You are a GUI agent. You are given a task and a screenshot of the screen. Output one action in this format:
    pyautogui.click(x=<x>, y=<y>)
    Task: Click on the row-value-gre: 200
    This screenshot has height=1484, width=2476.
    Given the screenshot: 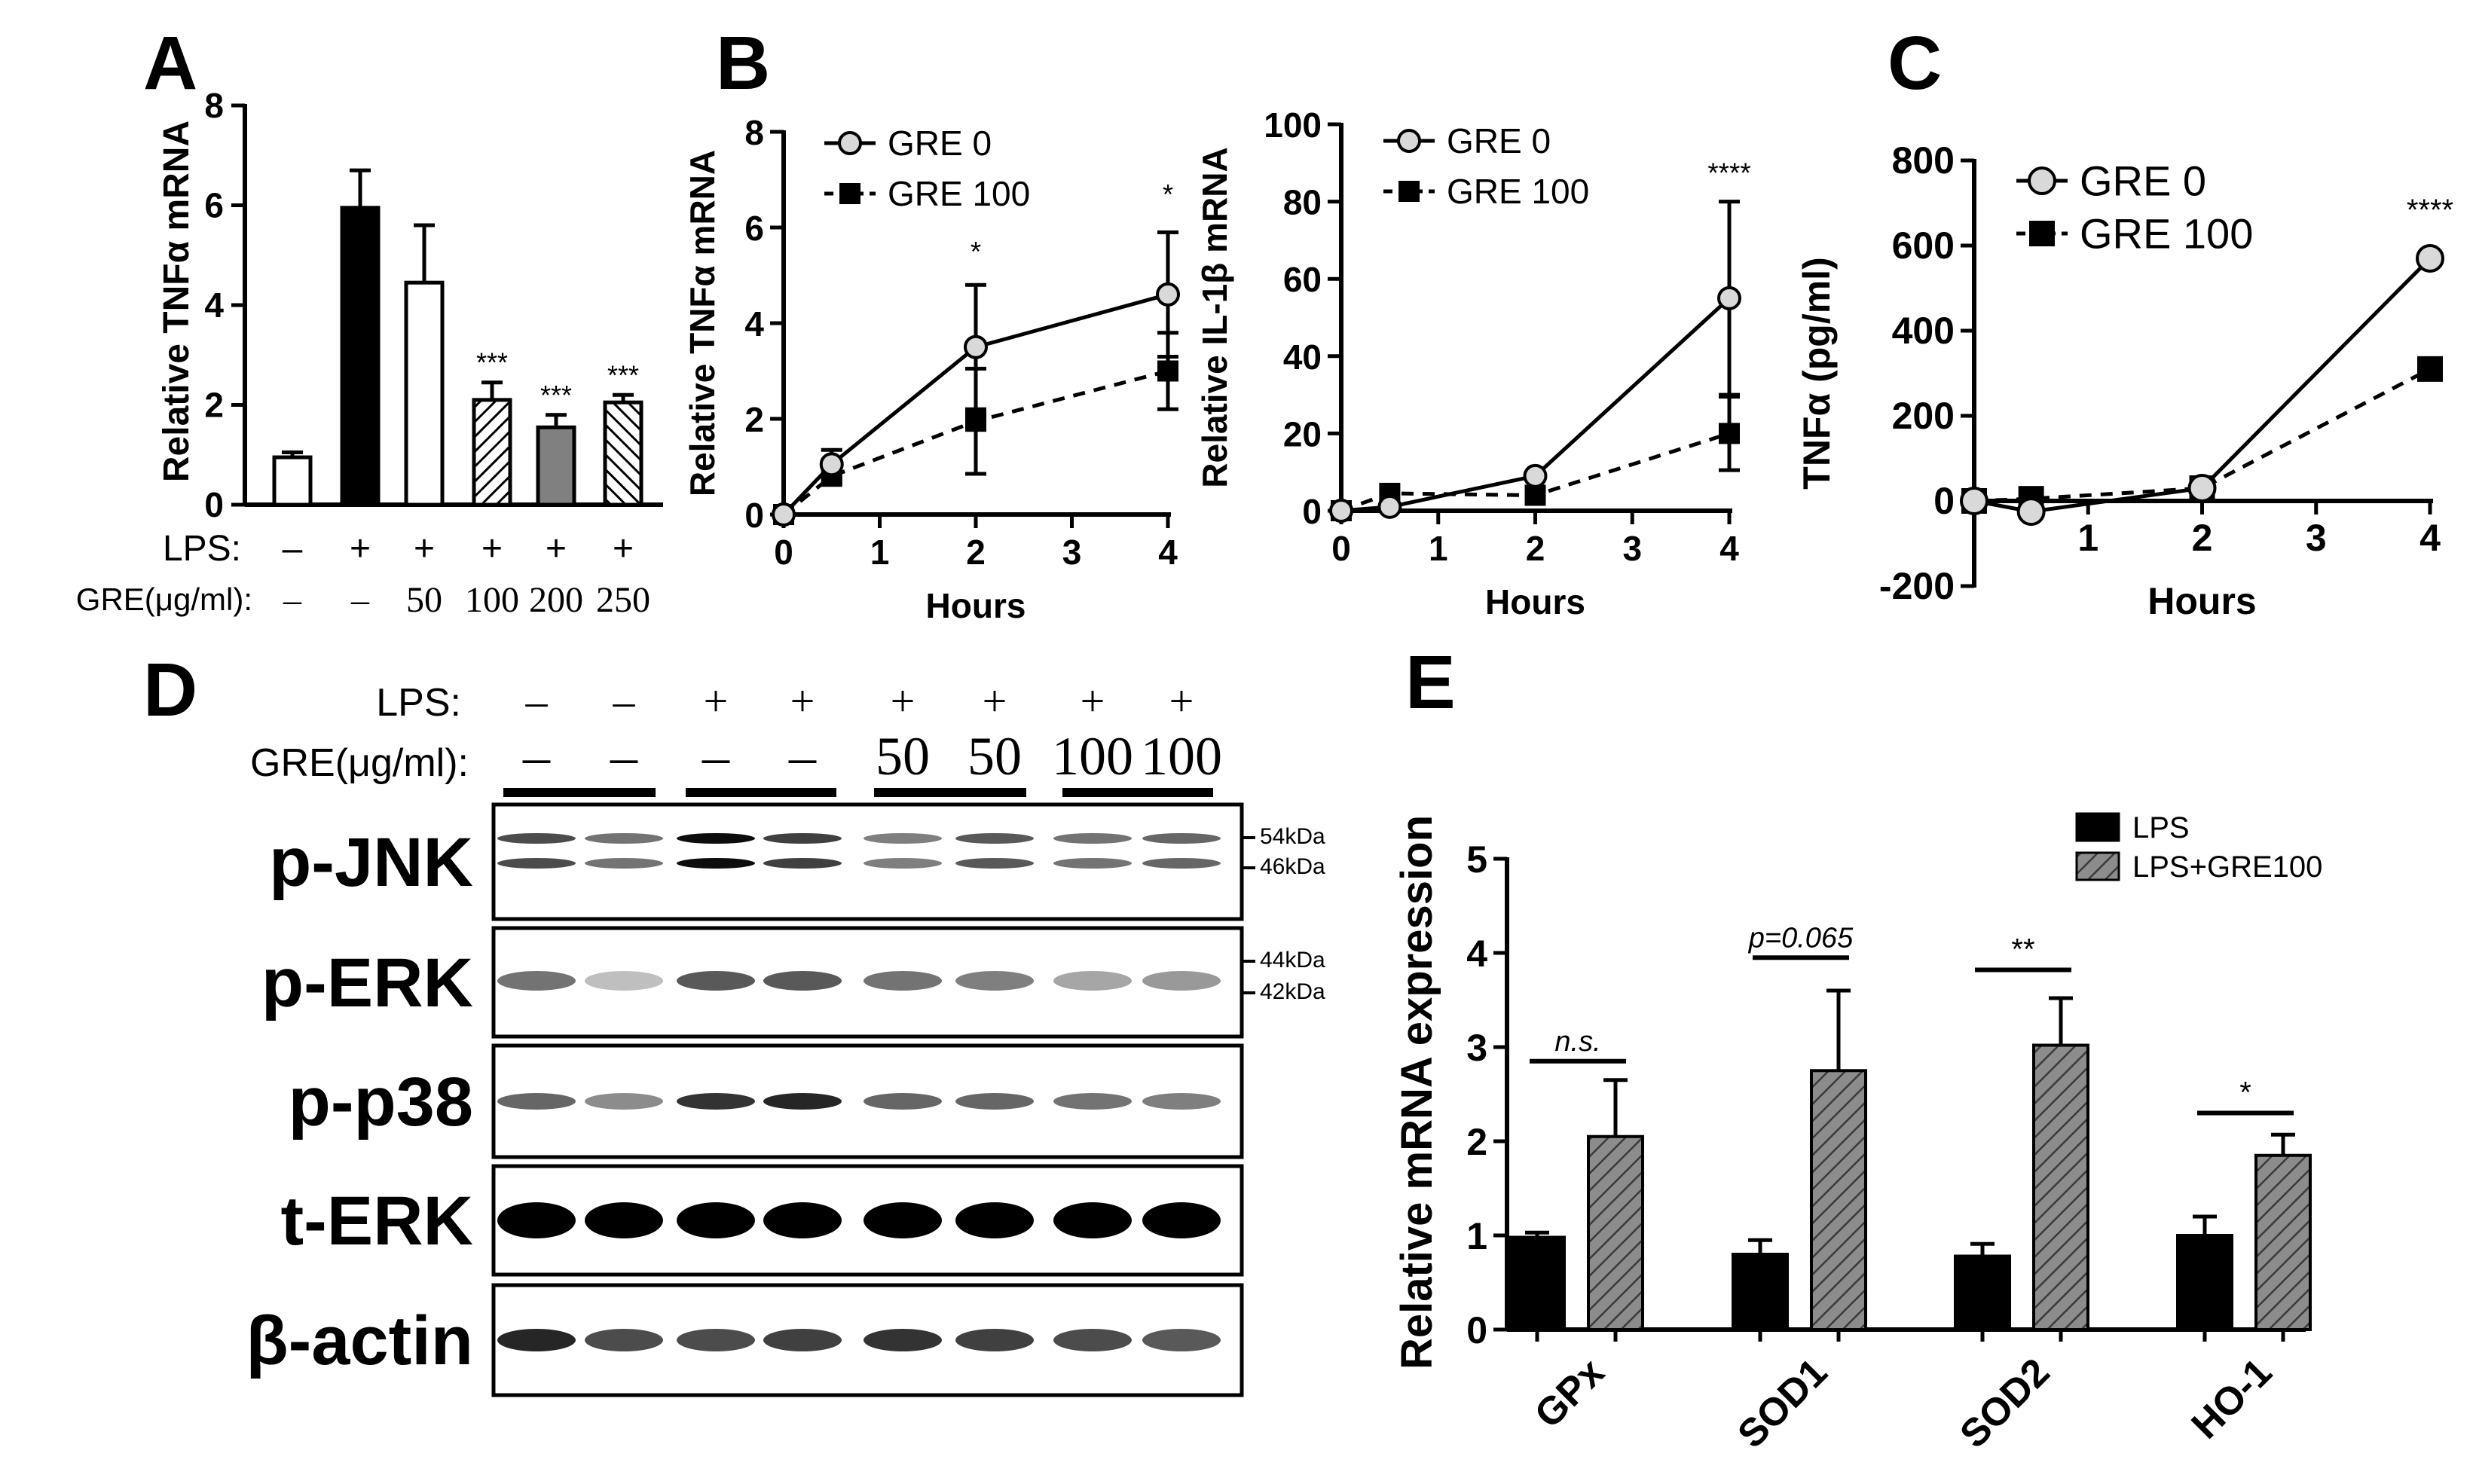 What is the action you would take?
    pyautogui.click(x=556, y=600)
    